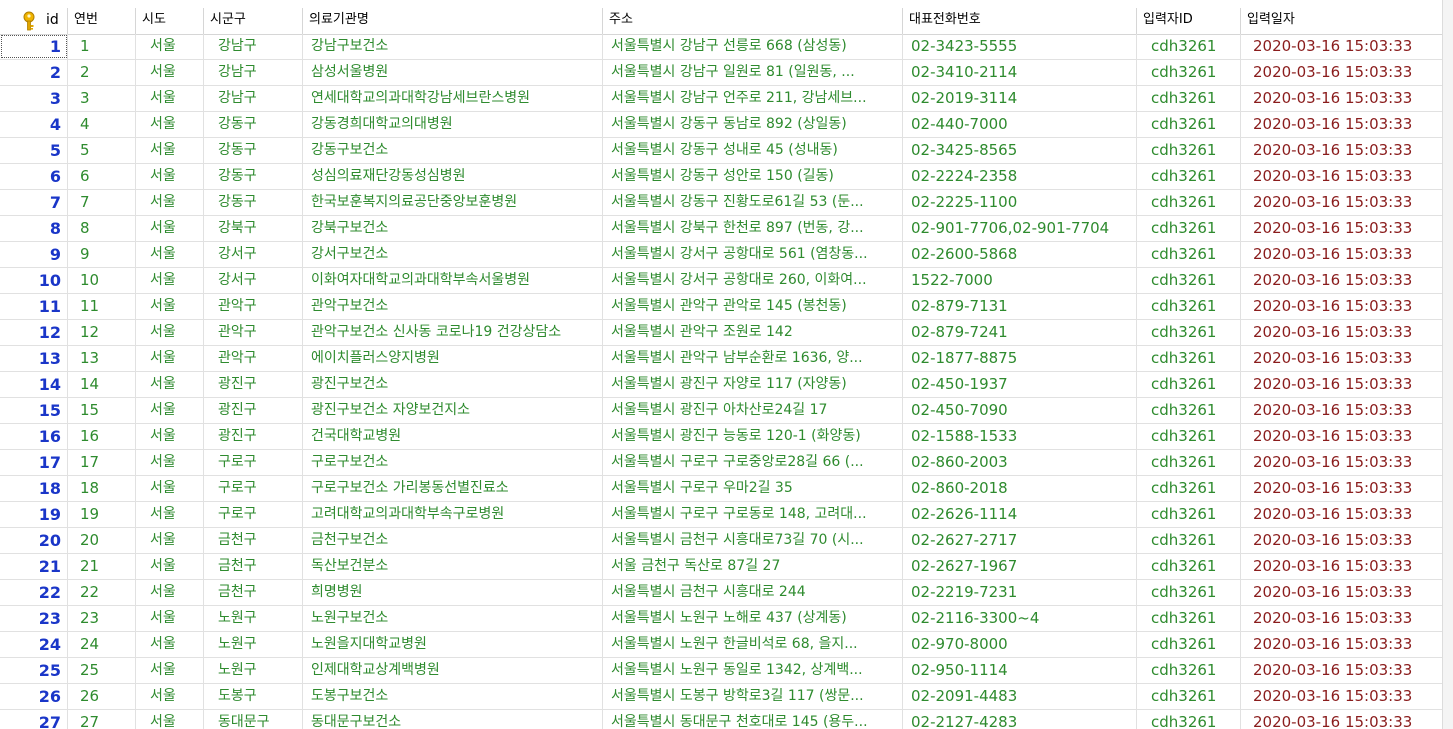  I want to click on cell-address: 서울특별시 강남구 선릉로 668 (삼성동), so click(753, 46).